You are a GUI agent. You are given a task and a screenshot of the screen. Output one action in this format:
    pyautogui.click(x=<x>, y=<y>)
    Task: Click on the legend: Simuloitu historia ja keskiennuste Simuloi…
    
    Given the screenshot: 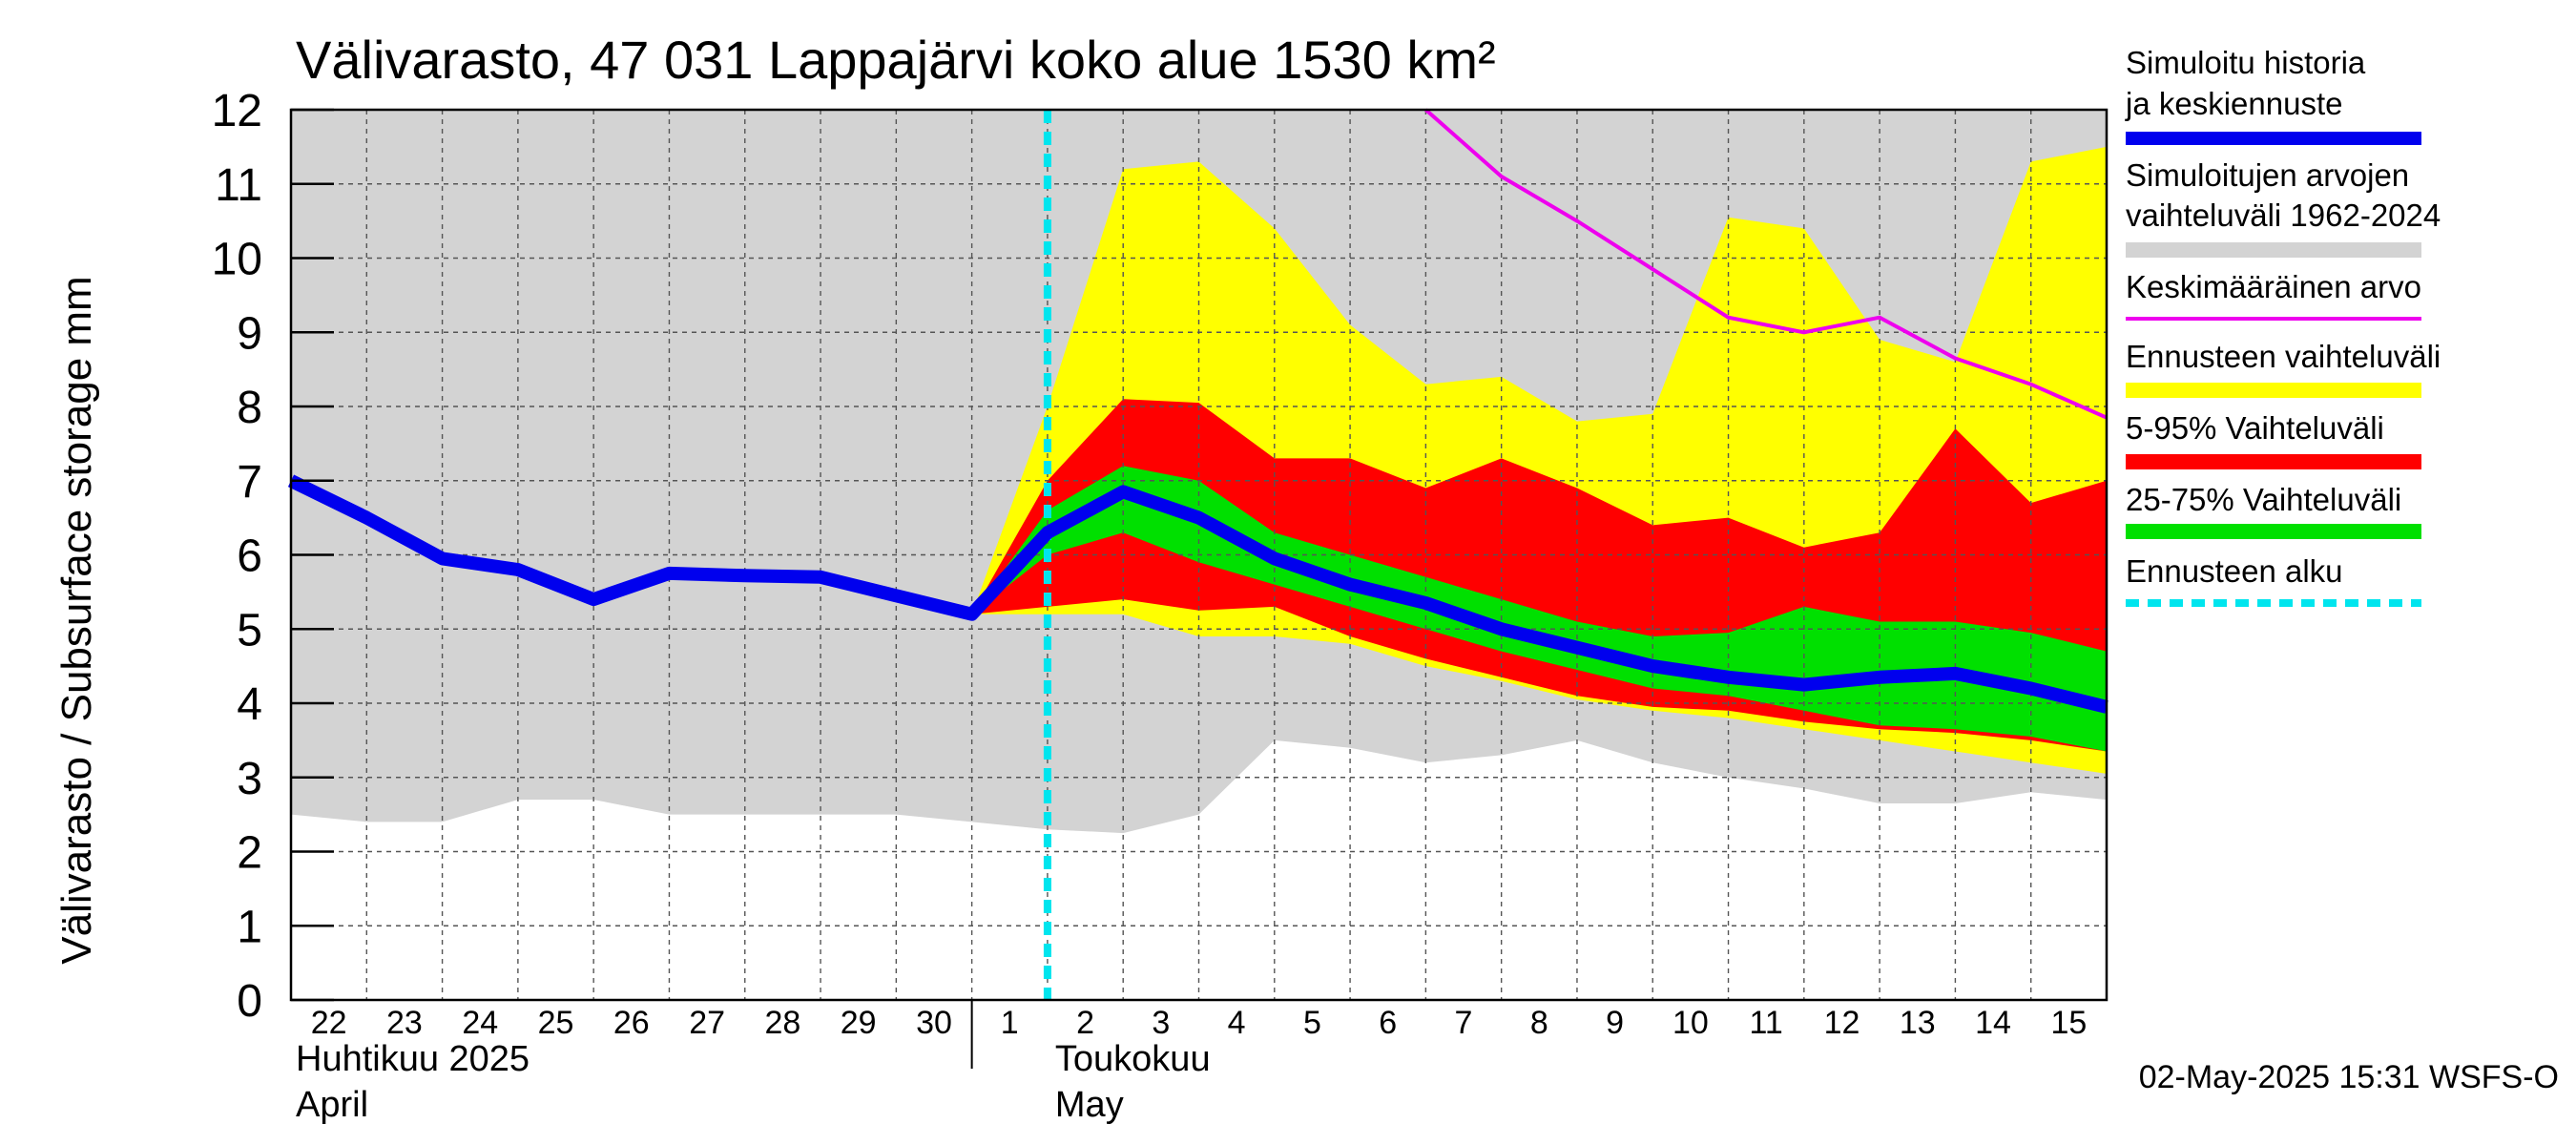 What is the action you would take?
    pyautogui.click(x=2283, y=326)
    